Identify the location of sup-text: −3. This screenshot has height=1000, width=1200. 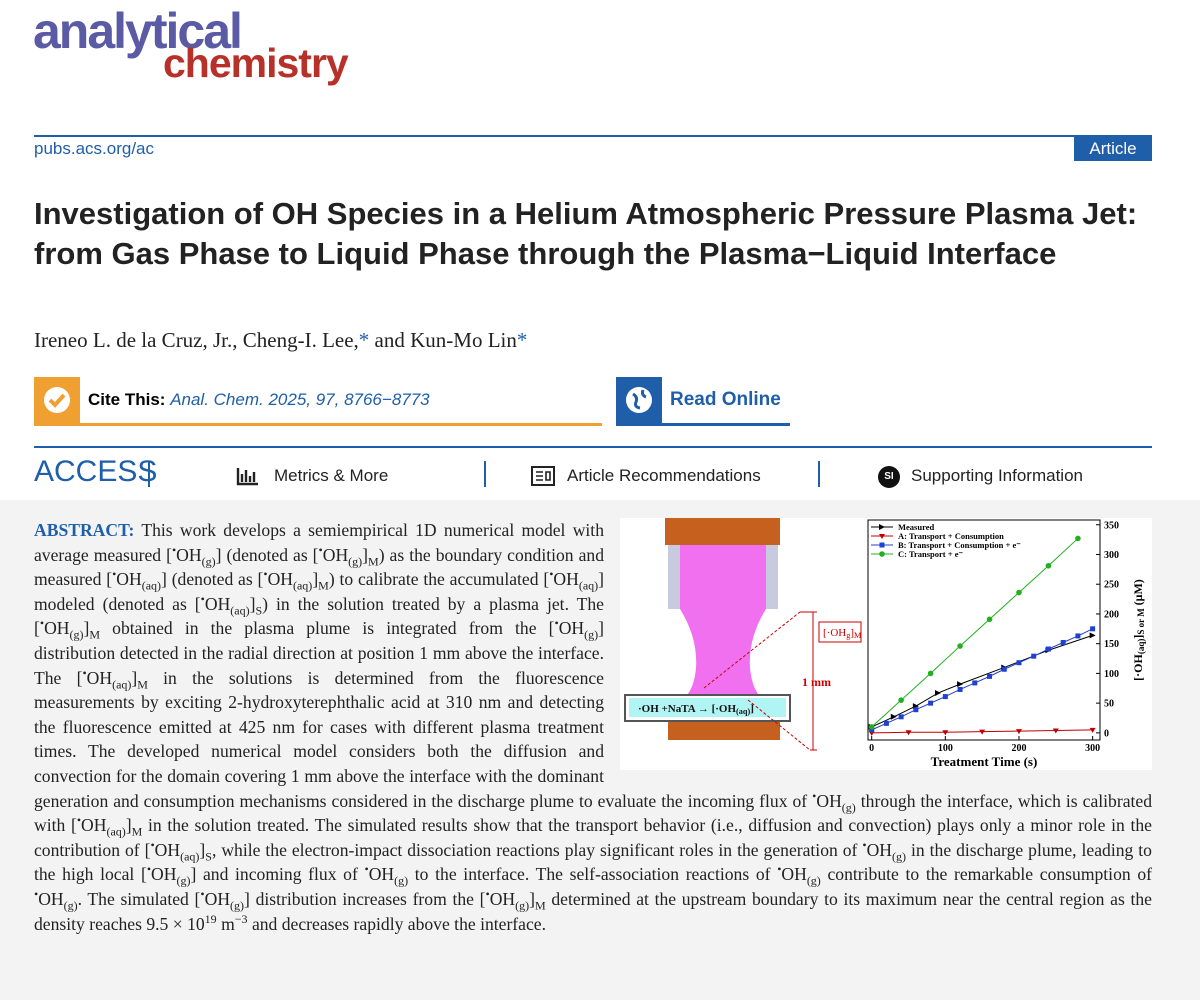
(241, 918).